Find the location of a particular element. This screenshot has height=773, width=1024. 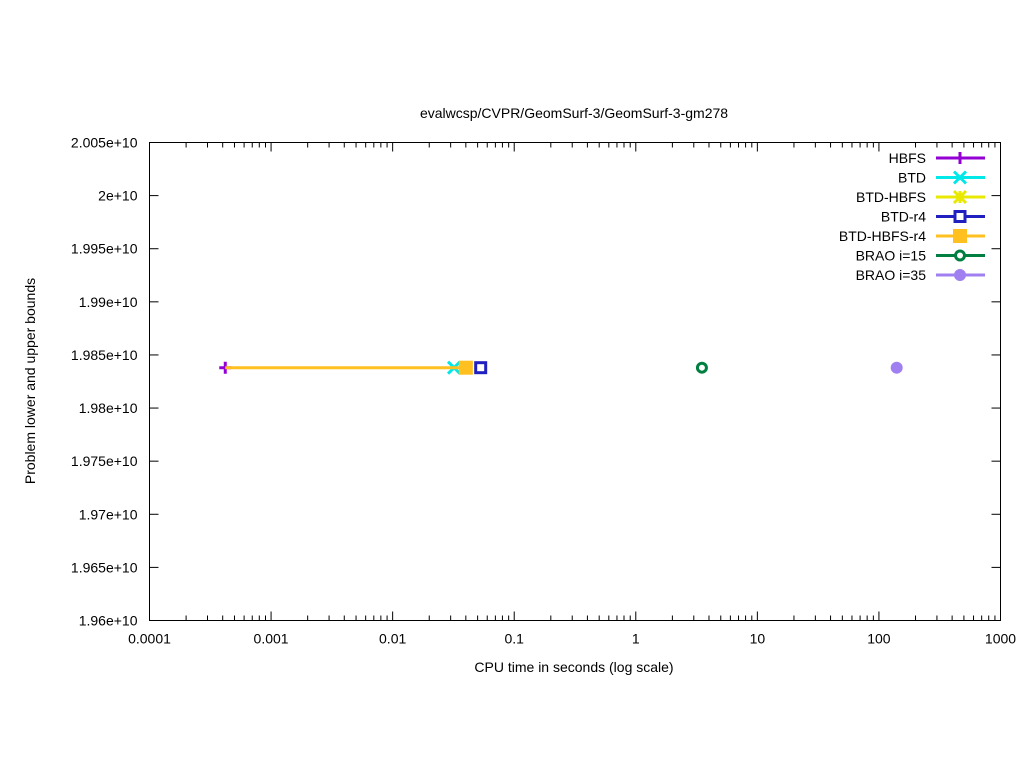

legend-entry: BRAO i=15 is located at coordinates (920, 256).